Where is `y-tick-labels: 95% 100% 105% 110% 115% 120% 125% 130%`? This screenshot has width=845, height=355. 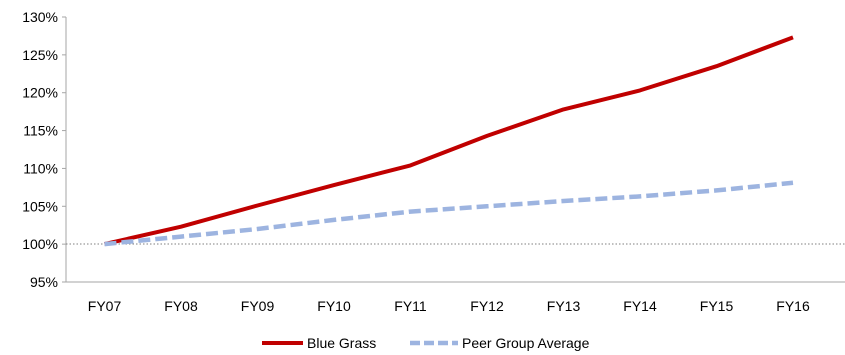
y-tick-labels: 95% 100% 105% 110% 115% 120% 125% 130% is located at coordinates (44, 149).